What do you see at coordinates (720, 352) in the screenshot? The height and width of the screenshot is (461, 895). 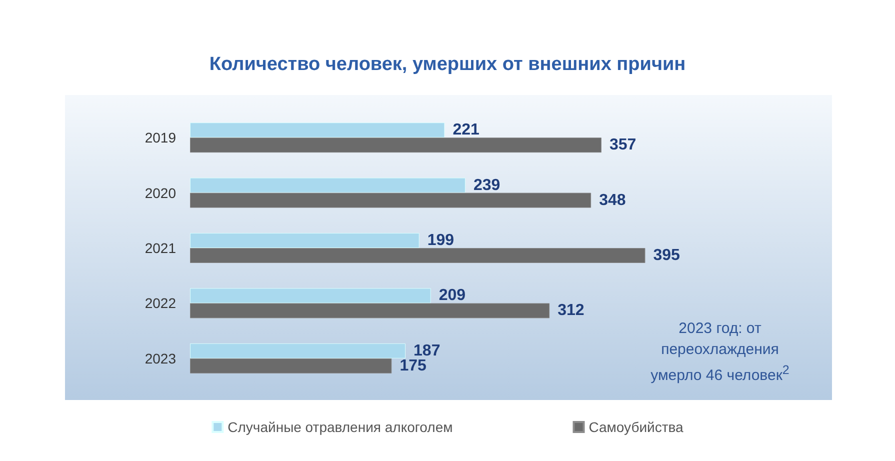 I see `text: 2023 год: от переохлаждения умерло 46 человек$^{2}$` at bounding box center [720, 352].